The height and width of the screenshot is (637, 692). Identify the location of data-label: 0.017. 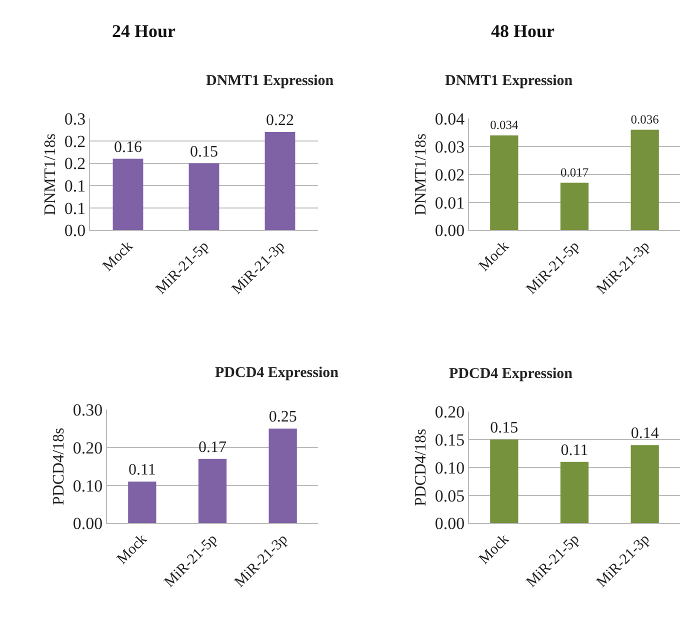
(574, 173).